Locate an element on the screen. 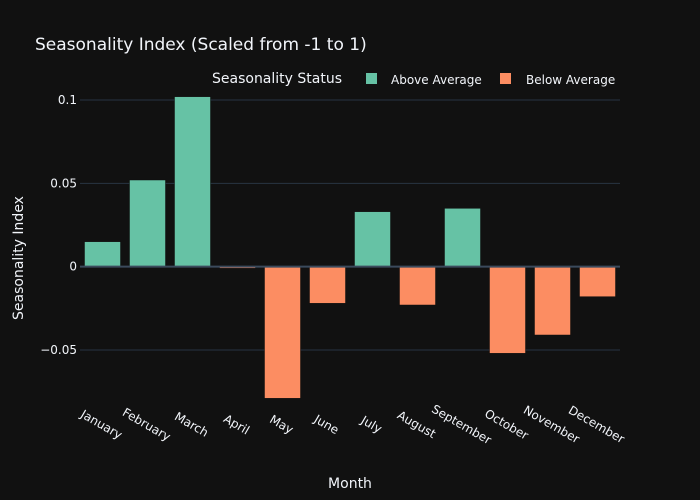  bar-october is located at coordinates (507, 310).